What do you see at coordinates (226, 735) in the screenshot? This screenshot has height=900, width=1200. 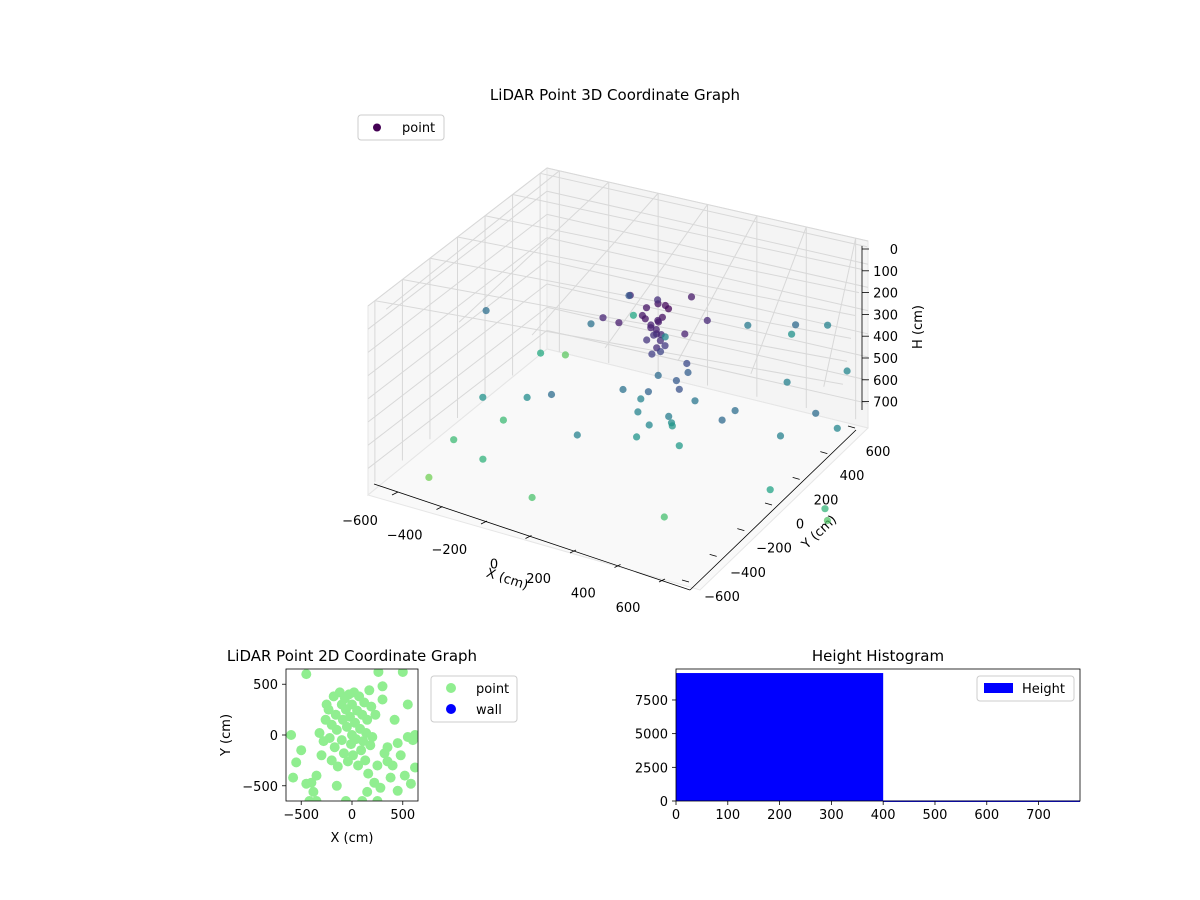 I see `y-axis-label-2d: Y (cm)` at bounding box center [226, 735].